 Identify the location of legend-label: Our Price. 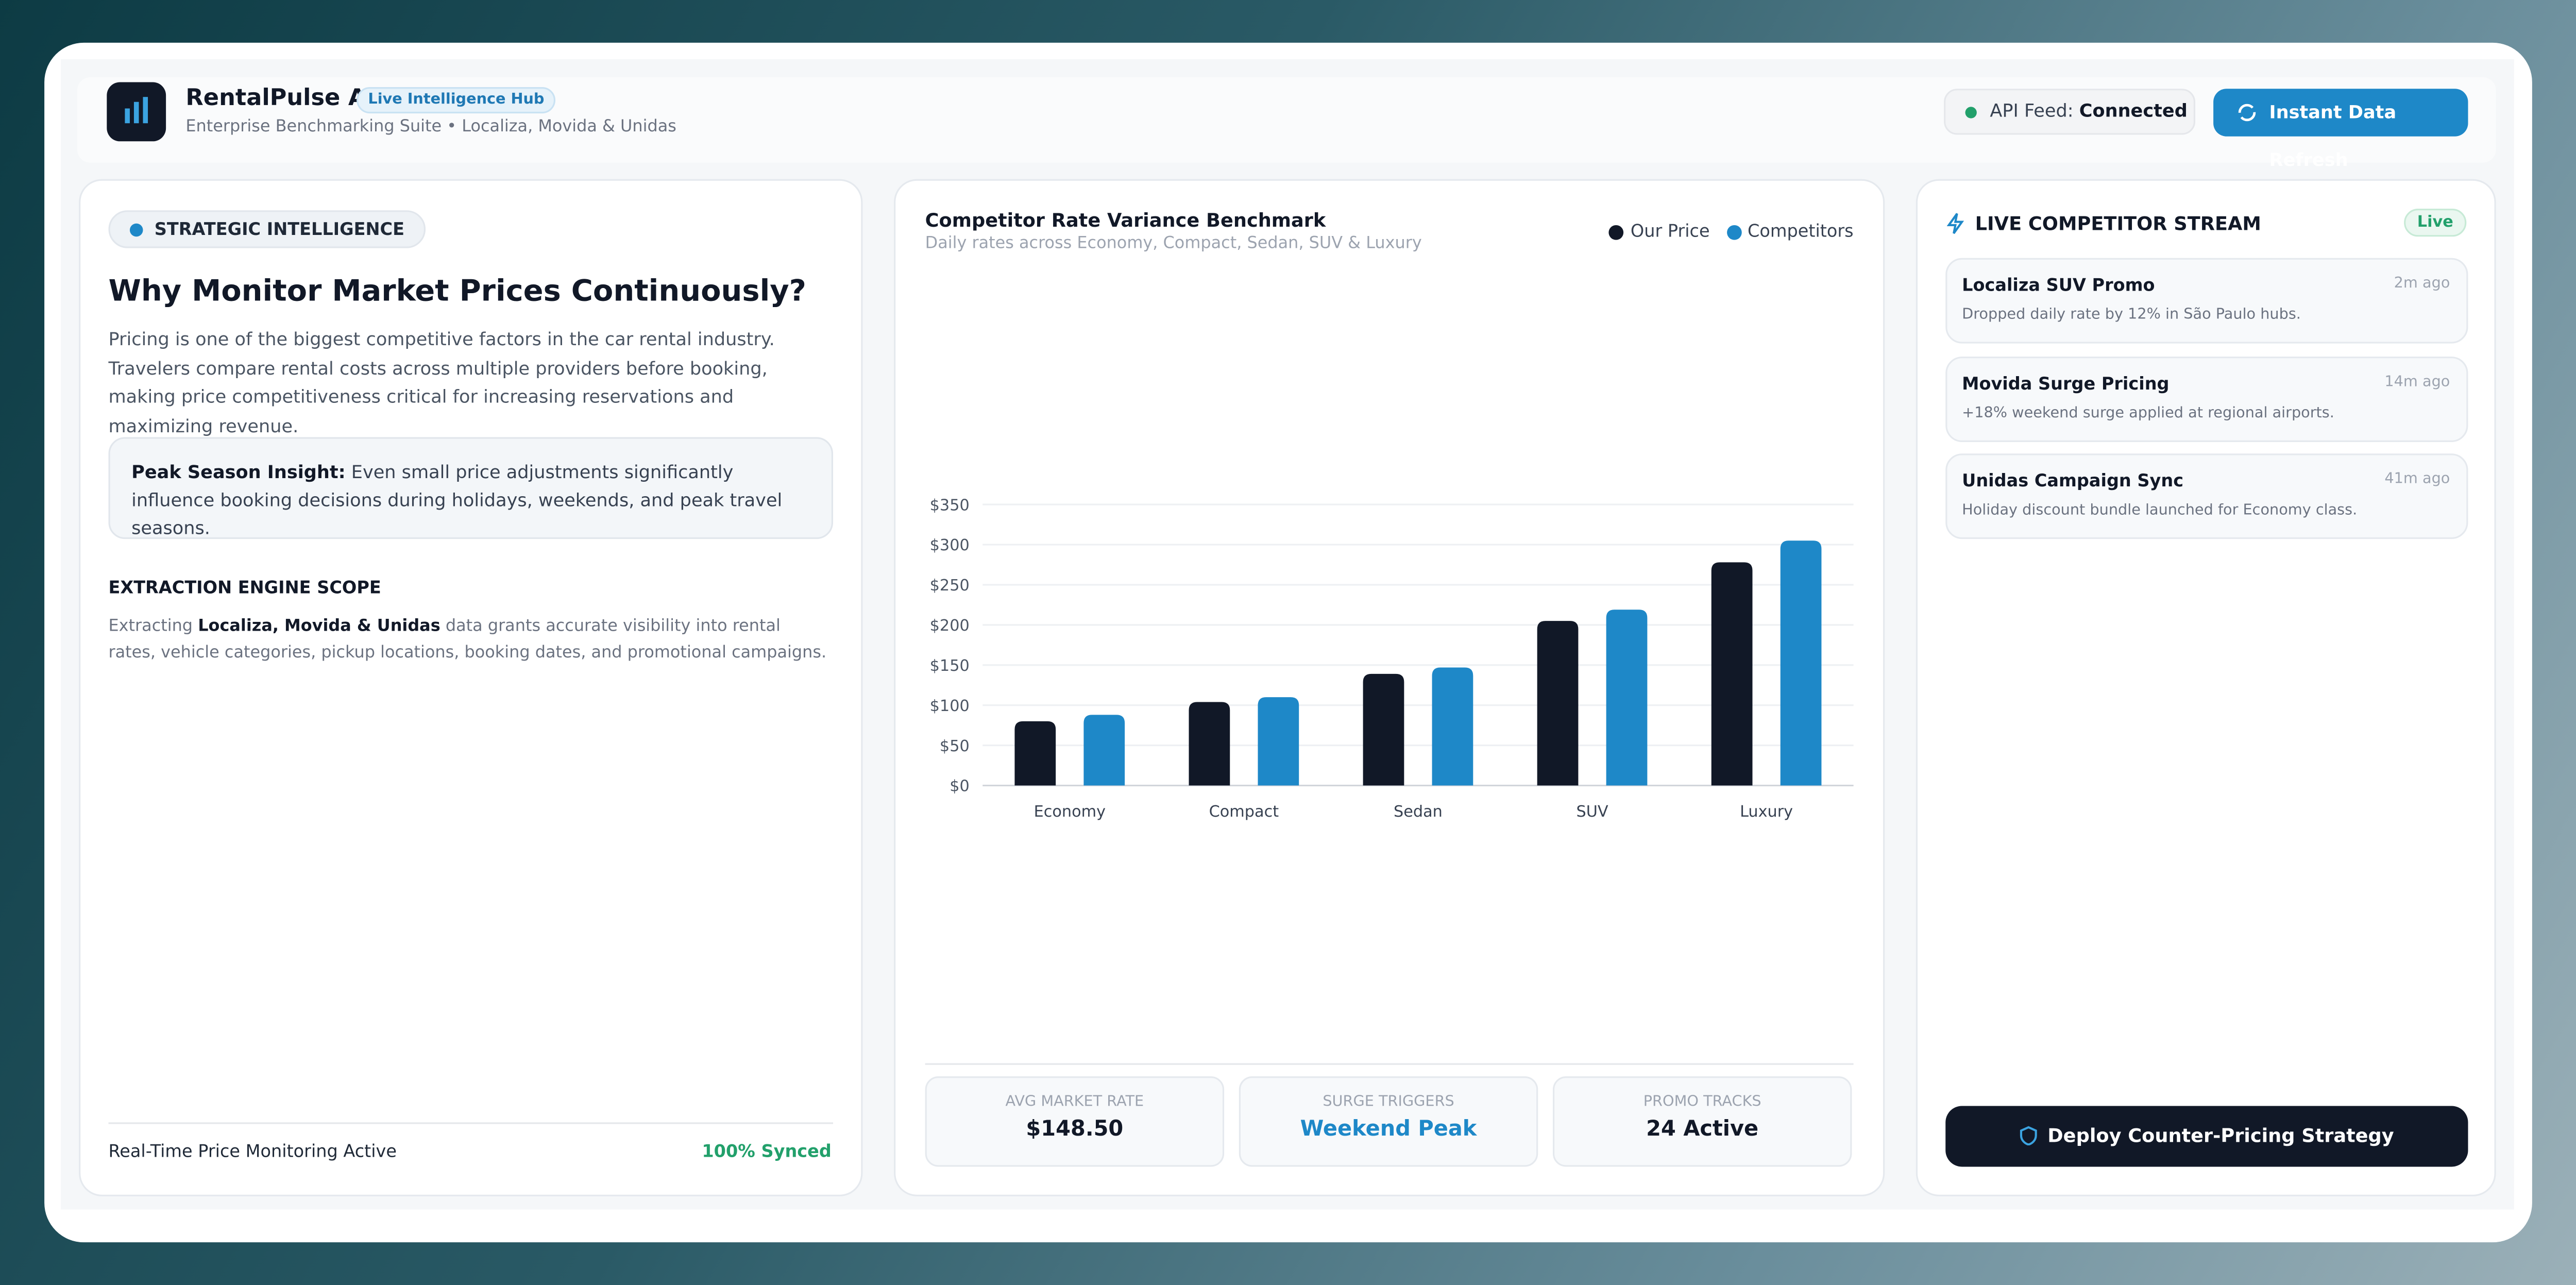
(1670, 232).